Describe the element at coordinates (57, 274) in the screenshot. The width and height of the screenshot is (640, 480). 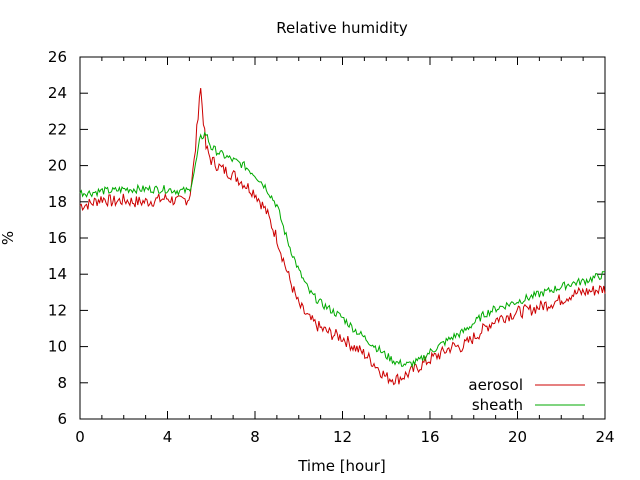
I see `y-tick-label: 14` at that location.